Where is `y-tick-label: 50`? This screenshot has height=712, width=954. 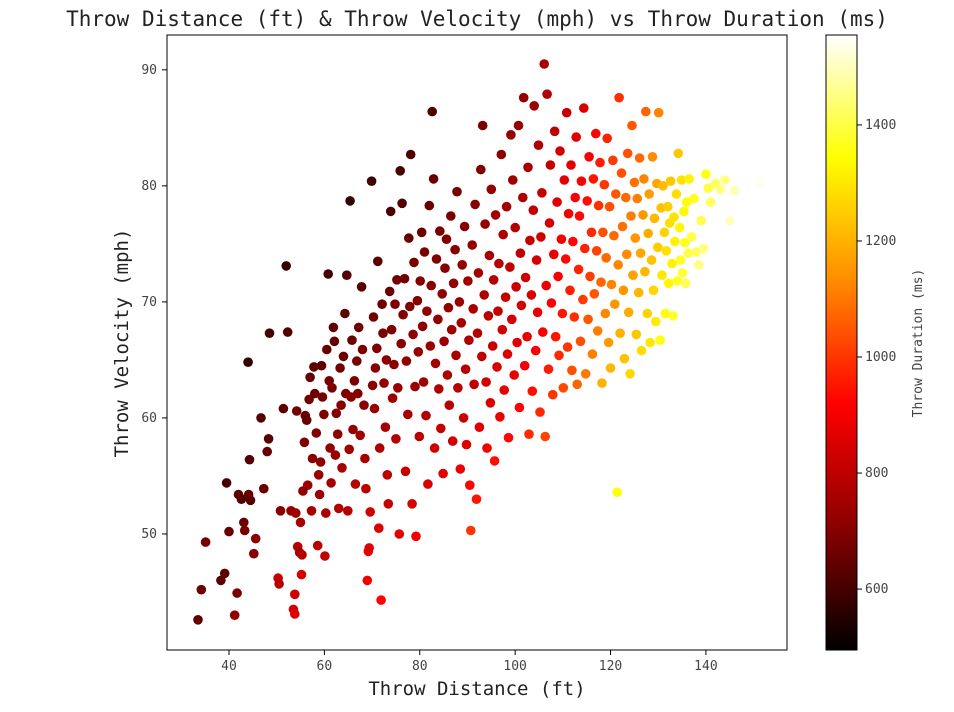 y-tick-label: 50 is located at coordinates (149, 534).